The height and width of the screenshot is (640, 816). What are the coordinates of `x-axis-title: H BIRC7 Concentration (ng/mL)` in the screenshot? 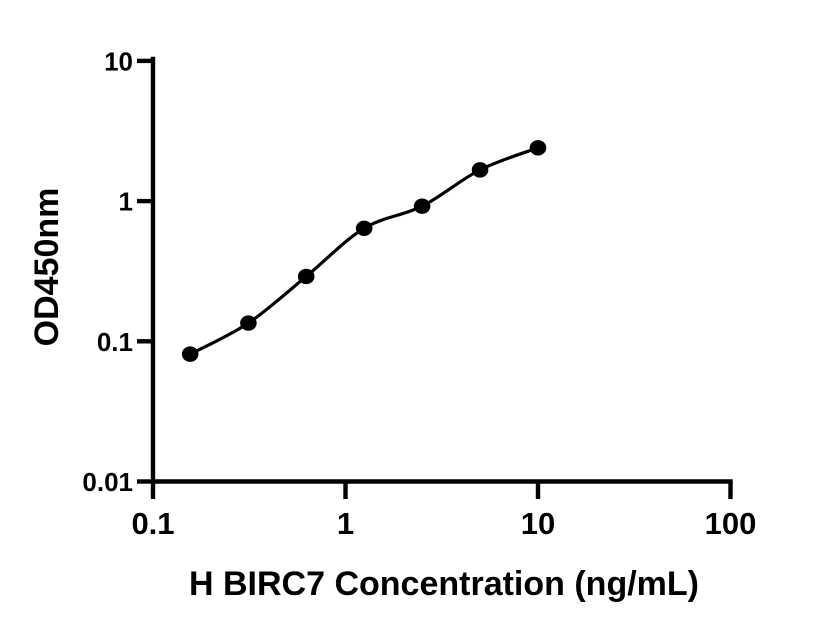 It's located at (444, 584).